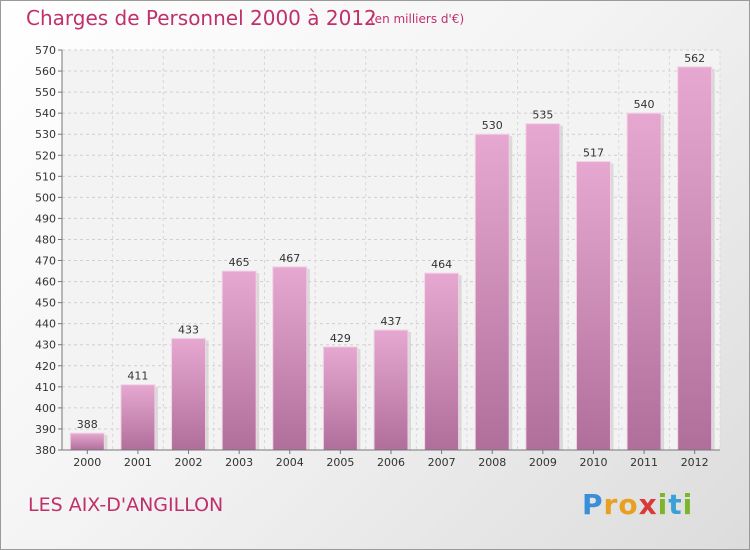 The height and width of the screenshot is (550, 750). What do you see at coordinates (137, 376) in the screenshot?
I see `value-label: 411` at bounding box center [137, 376].